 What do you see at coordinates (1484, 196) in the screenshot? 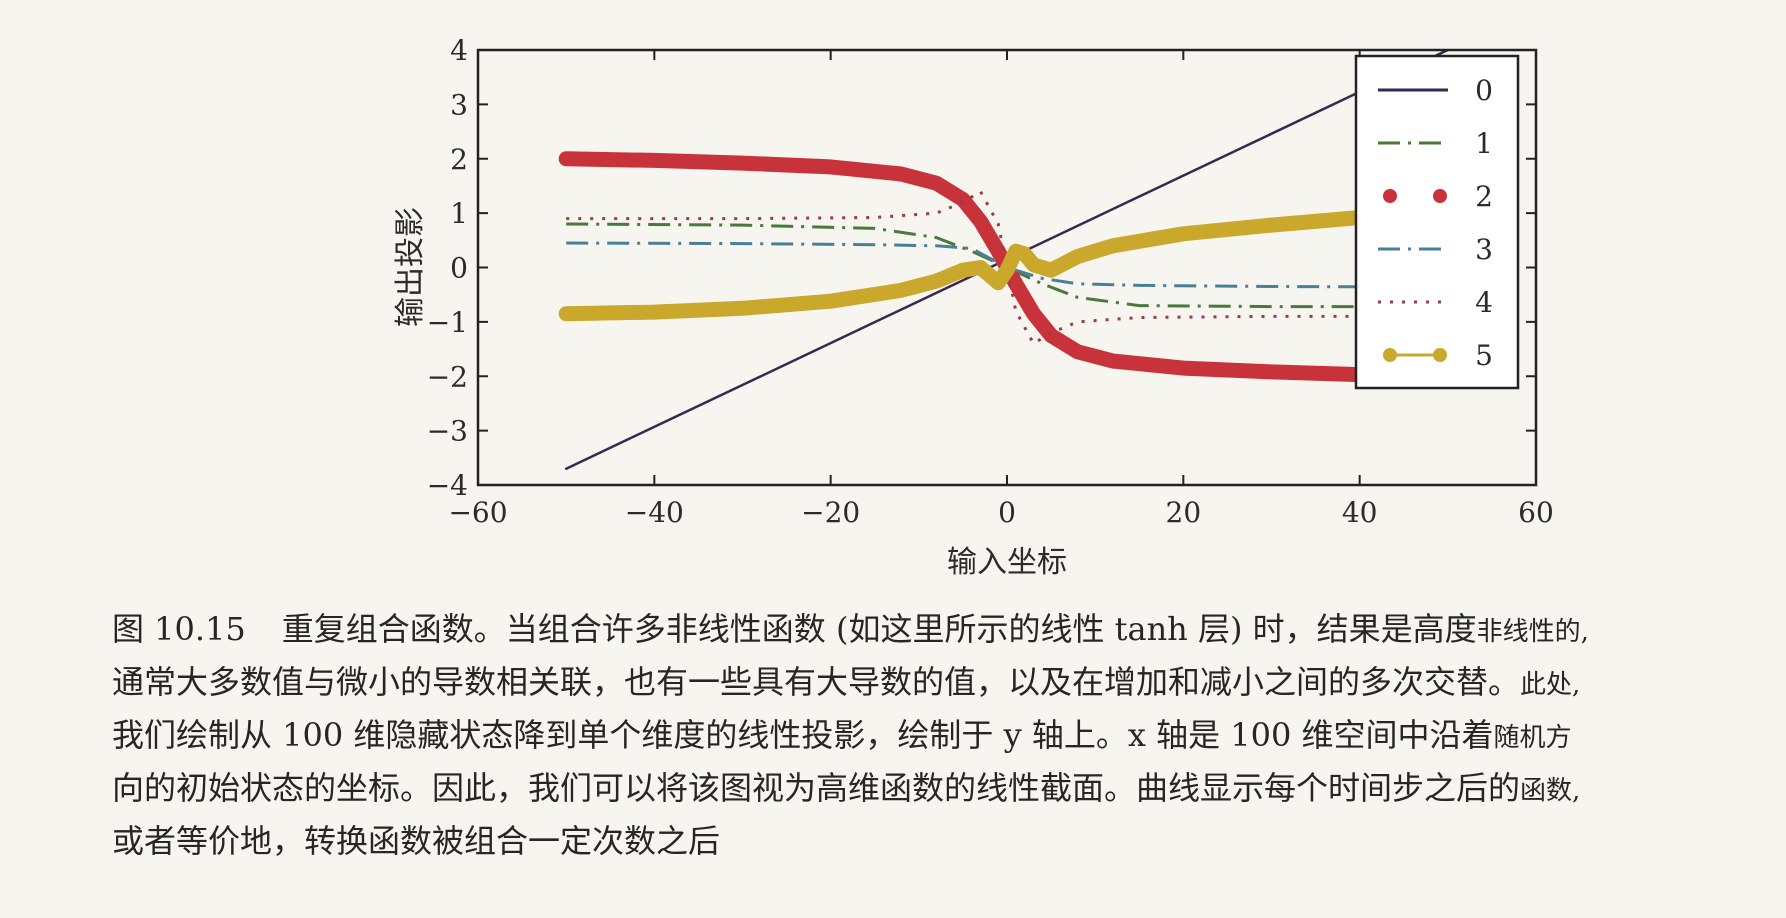
I see `legend-label: 2` at bounding box center [1484, 196].